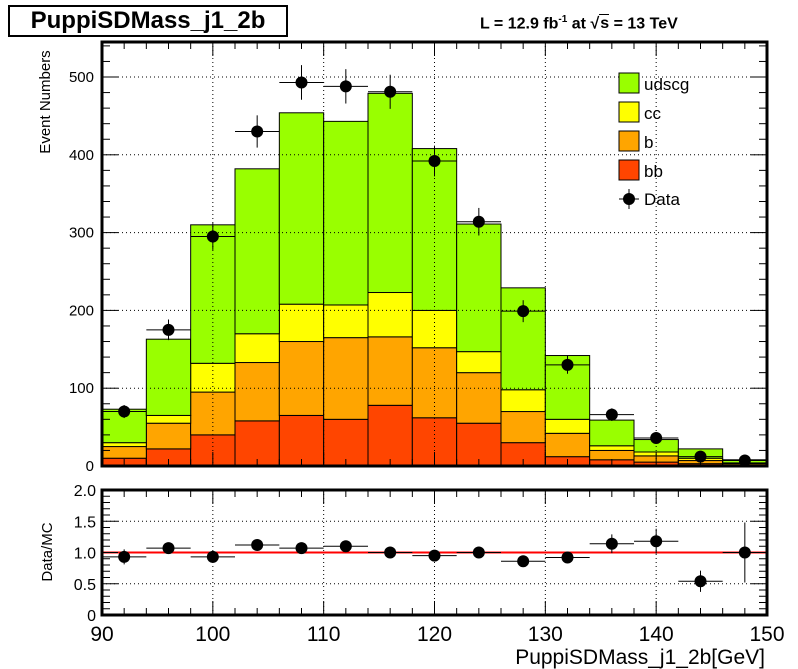  Describe the element at coordinates (563, 19) in the screenshot. I see `lumi-exponent: -1` at that location.